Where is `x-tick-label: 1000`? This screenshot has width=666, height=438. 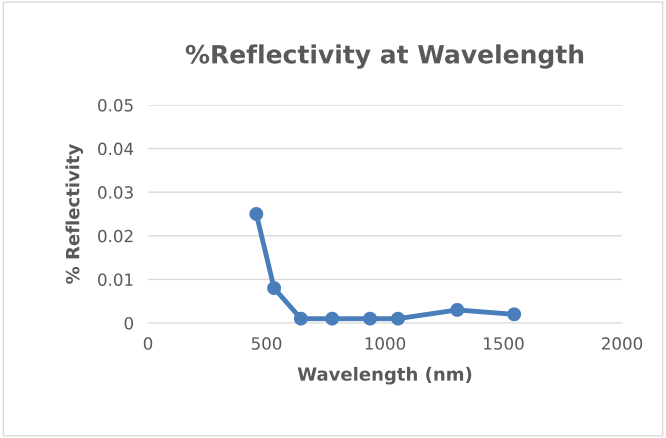
x-tick-label: 1000 is located at coordinates (386, 343).